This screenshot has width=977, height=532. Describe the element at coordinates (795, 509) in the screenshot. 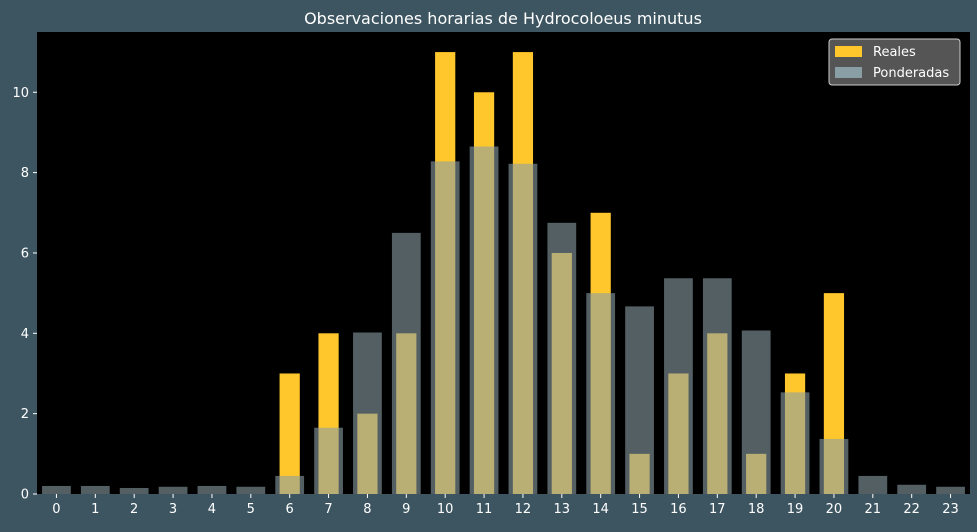

I see `x-tick-label: 19` at that location.